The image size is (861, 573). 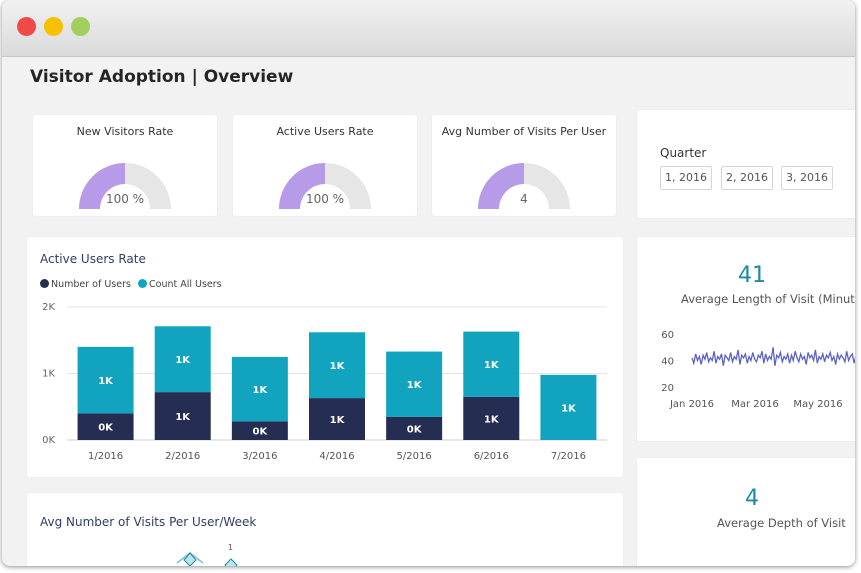 I want to click on page-title: Visitor Adoption | Overview, so click(x=162, y=77).